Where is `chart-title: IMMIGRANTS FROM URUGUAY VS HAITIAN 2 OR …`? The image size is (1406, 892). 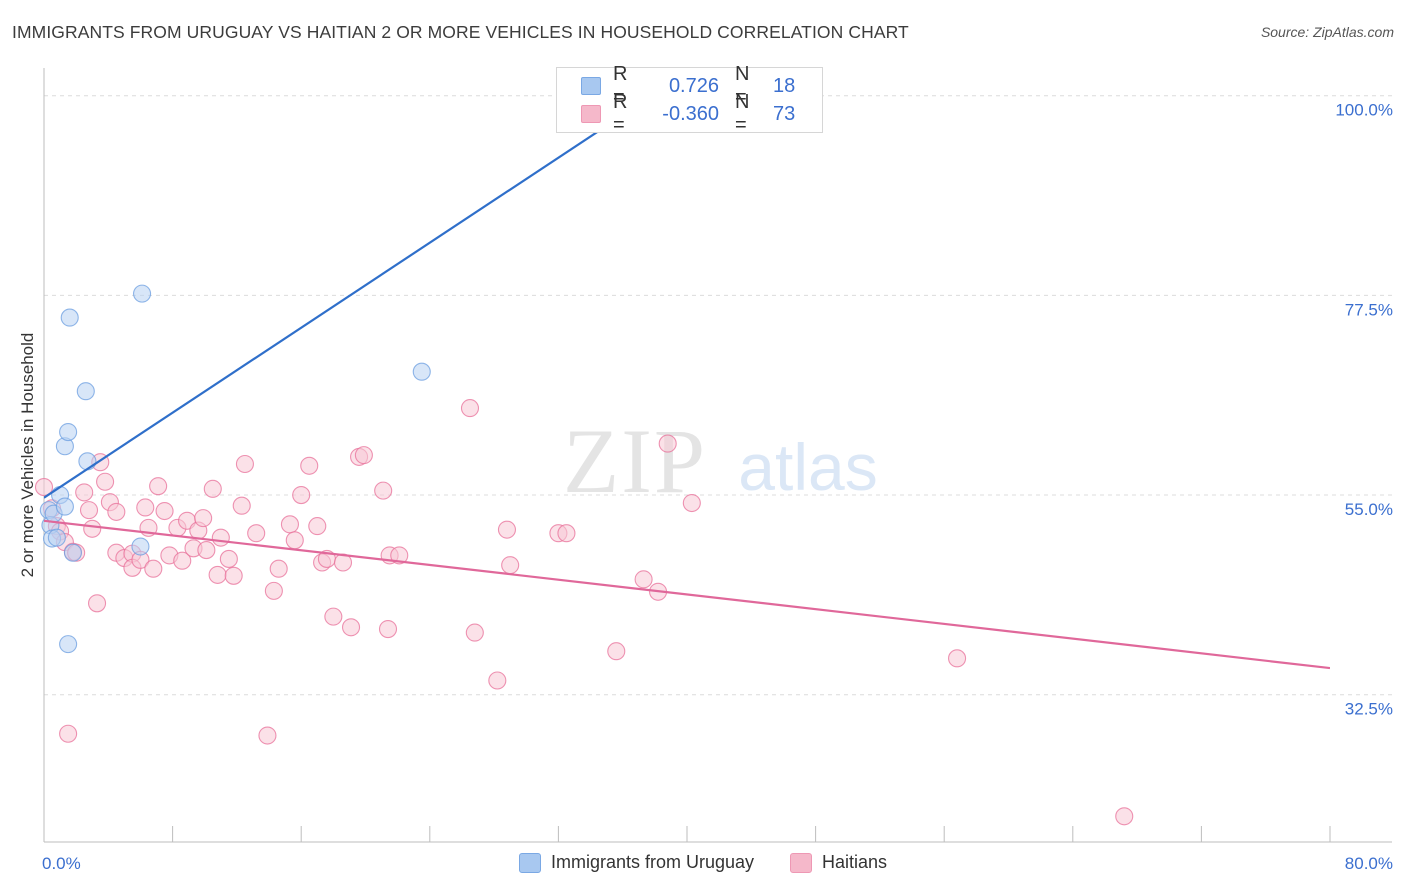 chart-title: IMMIGRANTS FROM URUGUAY VS HAITIAN 2 OR … is located at coordinates (460, 32).